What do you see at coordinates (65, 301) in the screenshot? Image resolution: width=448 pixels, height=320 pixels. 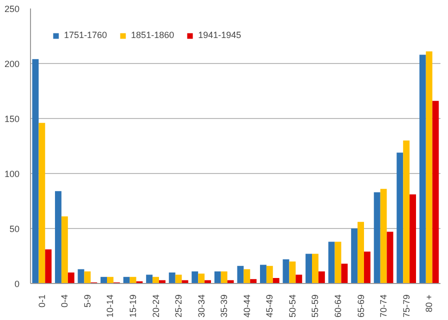 I see `x-tick-label: 0-4` at bounding box center [65, 301].